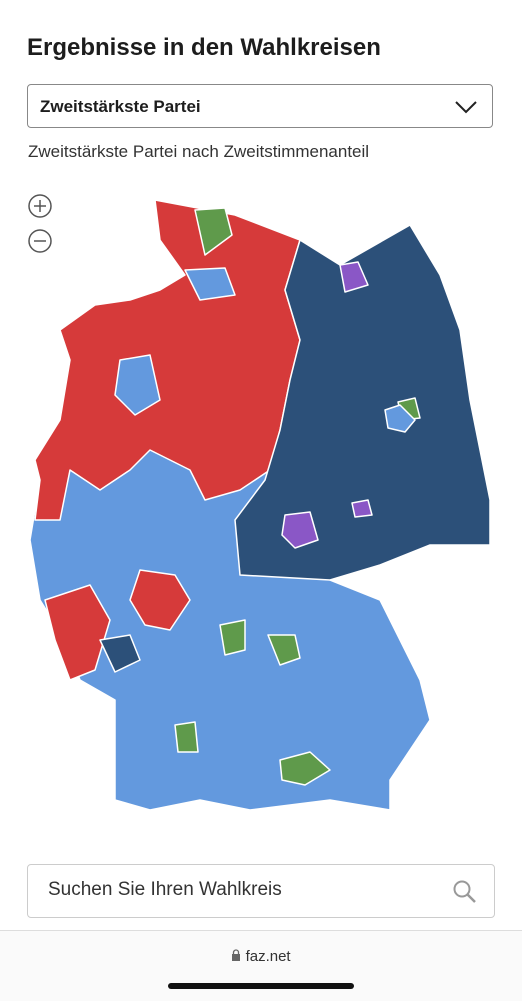 The width and height of the screenshot is (522, 1001). What do you see at coordinates (232, 637) in the screenshot?
I see `region-green-wuerzburg` at bounding box center [232, 637].